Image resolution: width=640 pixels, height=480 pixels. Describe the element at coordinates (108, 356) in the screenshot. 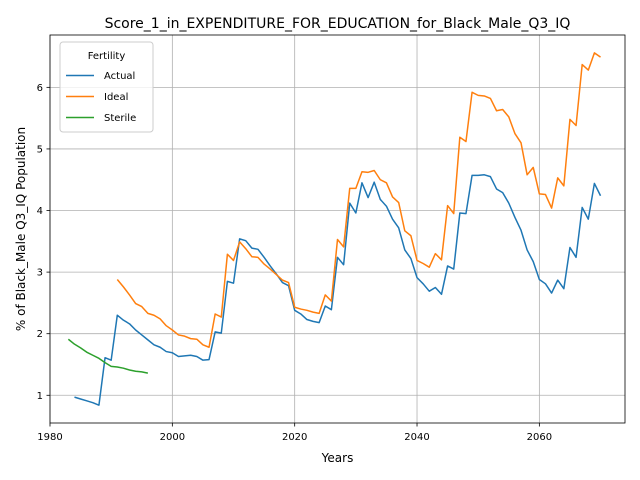

I see `series-line-sterile` at that location.